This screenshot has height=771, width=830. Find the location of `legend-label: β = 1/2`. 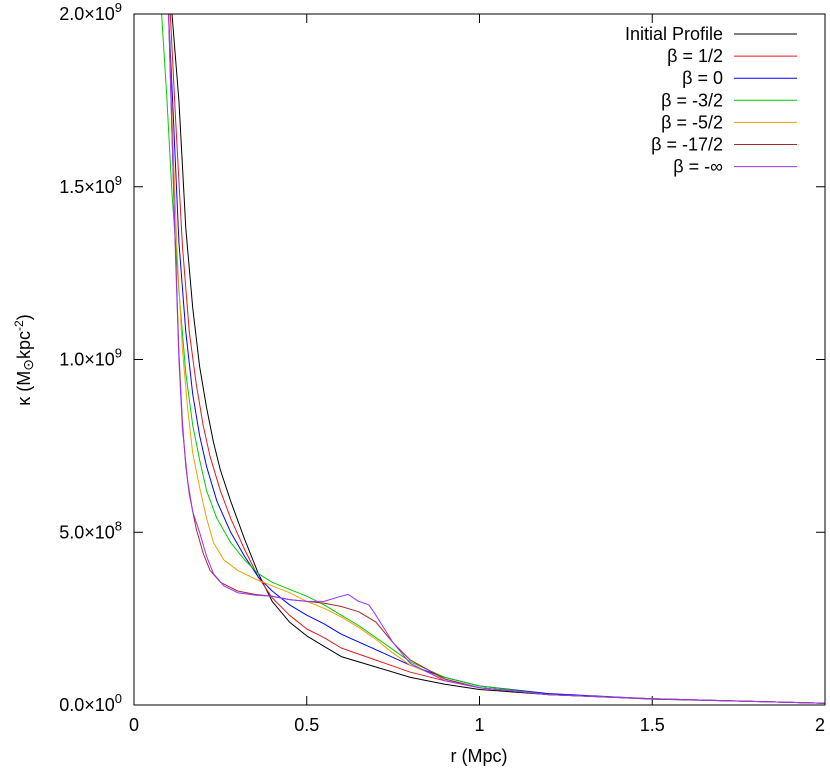

legend-label: β = 1/2 is located at coordinates (695, 56).